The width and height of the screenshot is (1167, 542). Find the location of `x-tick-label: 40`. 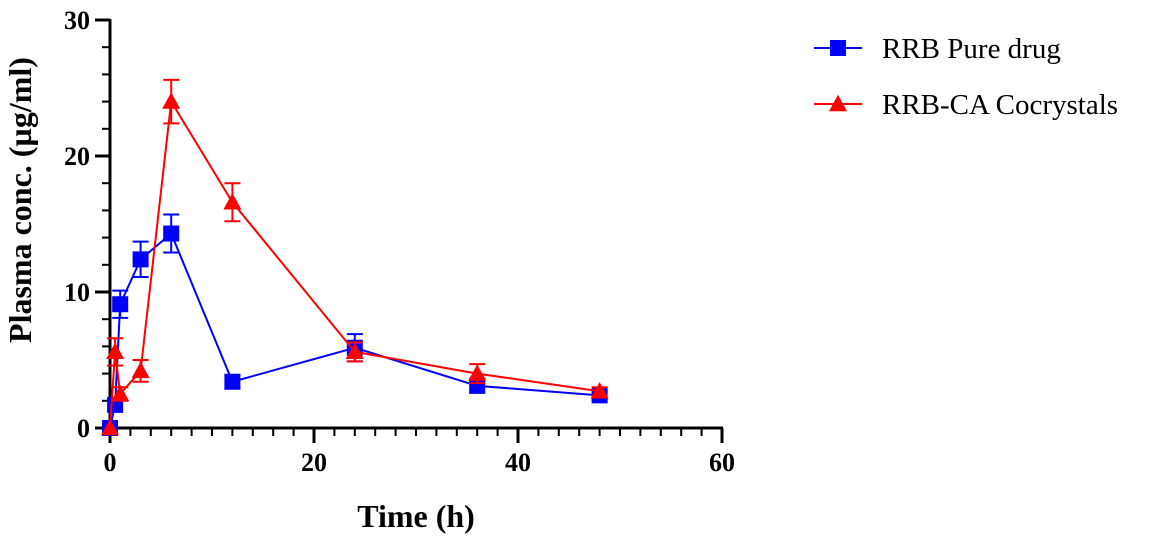

x-tick-label: 40 is located at coordinates (518, 462).